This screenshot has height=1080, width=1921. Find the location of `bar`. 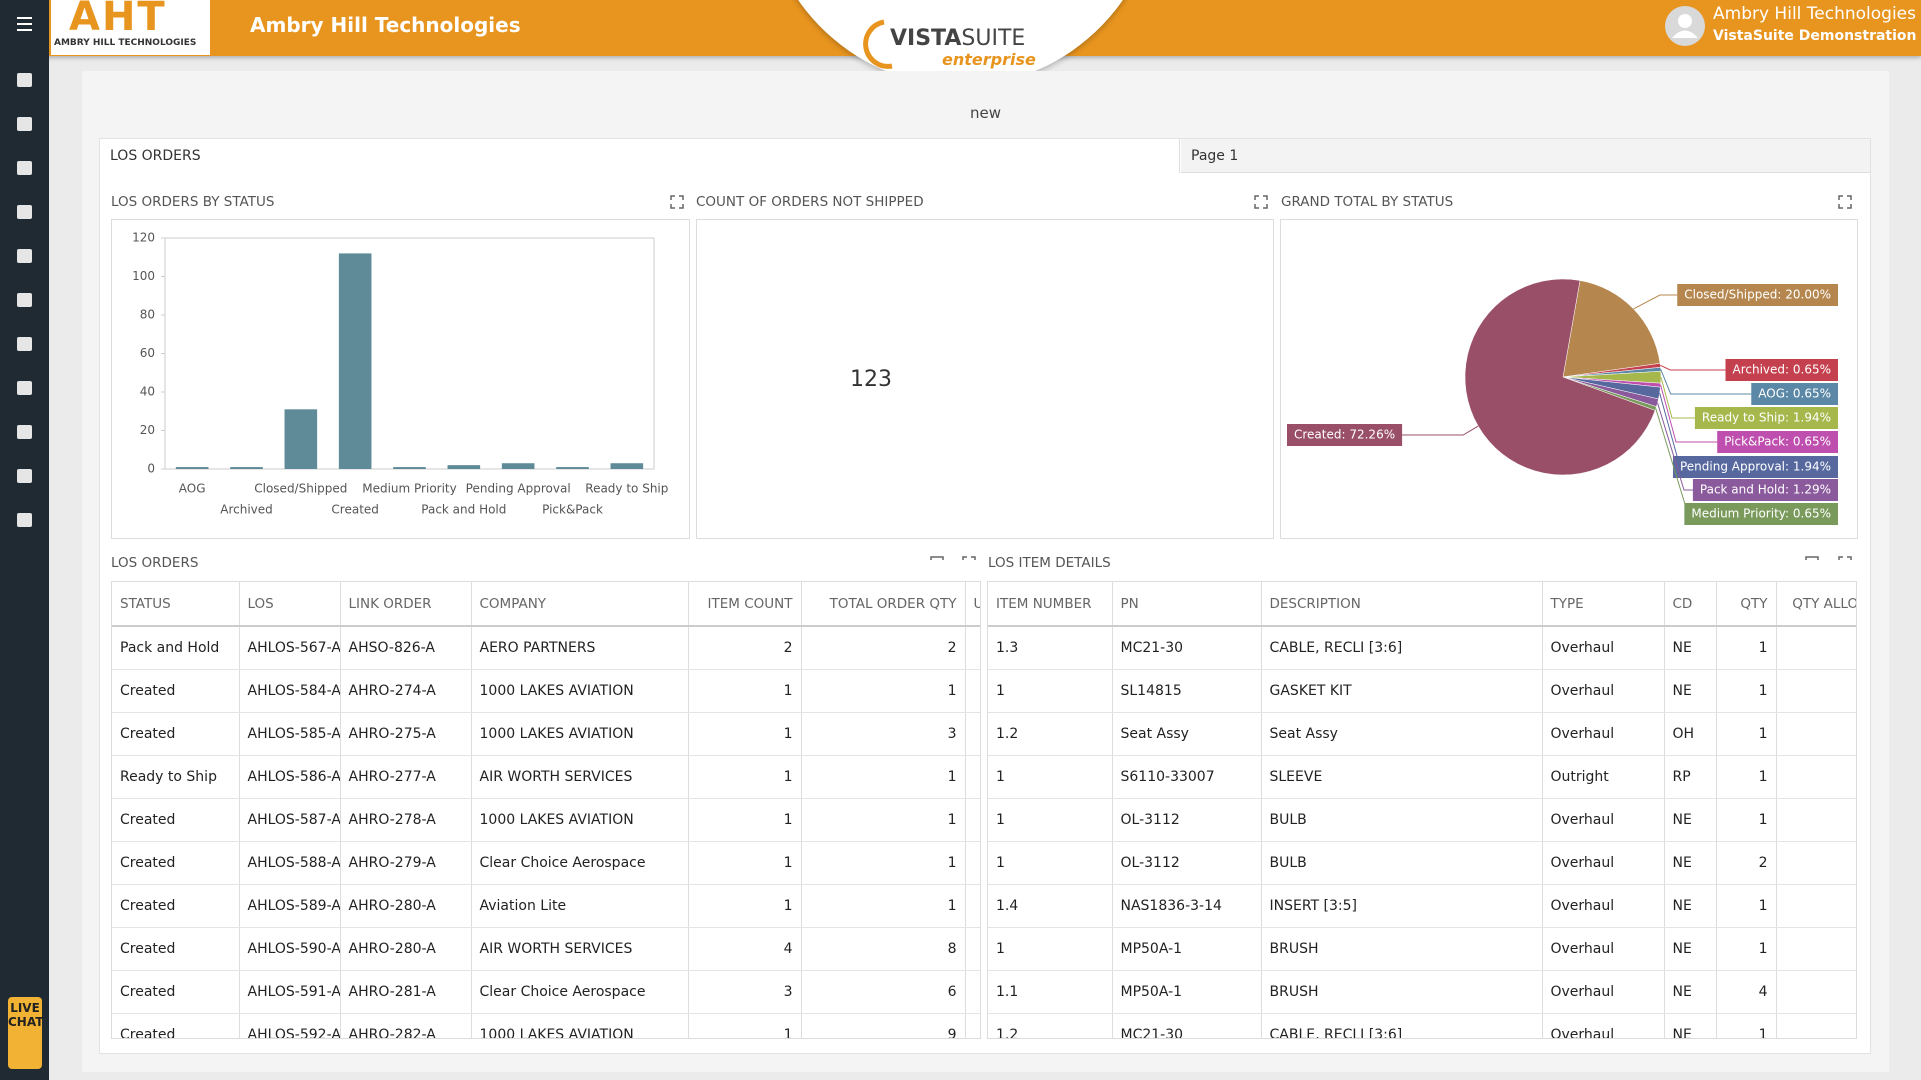

bar is located at coordinates (464, 467).